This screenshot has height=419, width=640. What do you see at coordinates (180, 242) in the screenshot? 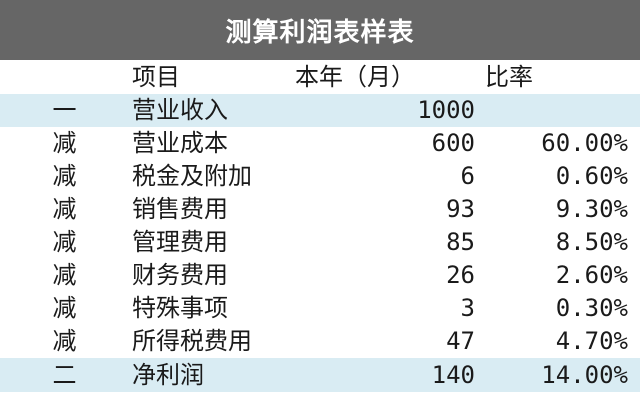
I see `row-item: 管理费用` at bounding box center [180, 242].